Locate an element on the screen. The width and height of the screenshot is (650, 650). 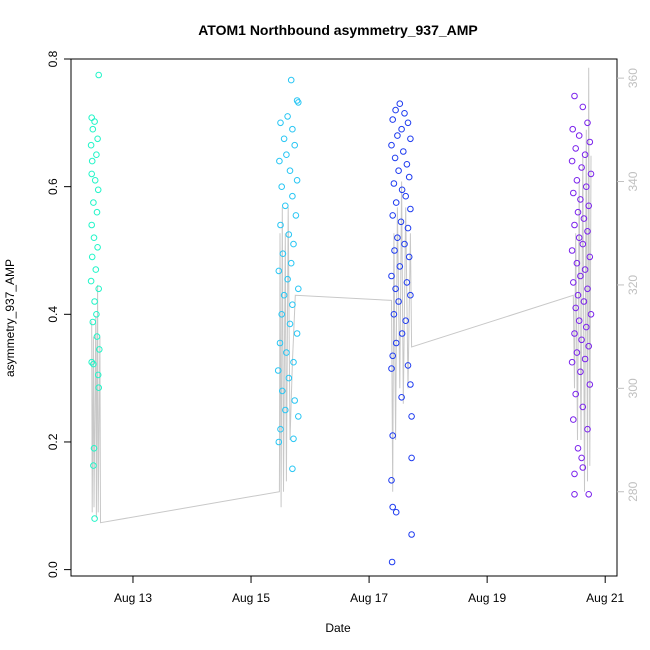
y-tick-label: 0.8 is located at coordinates (53, 58).